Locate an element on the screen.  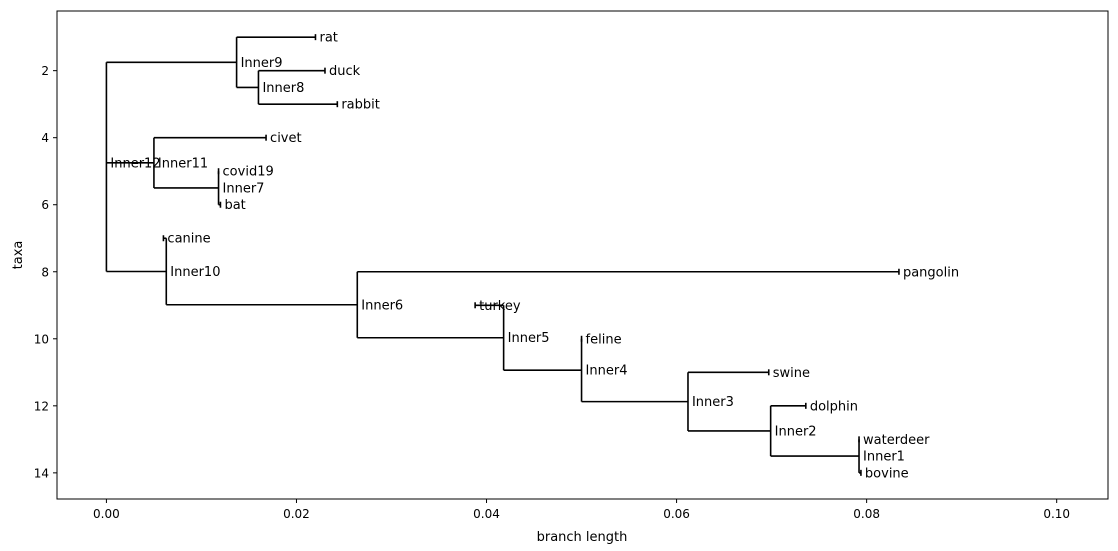
node-label-dolphin: dolphin is located at coordinates (834, 406).